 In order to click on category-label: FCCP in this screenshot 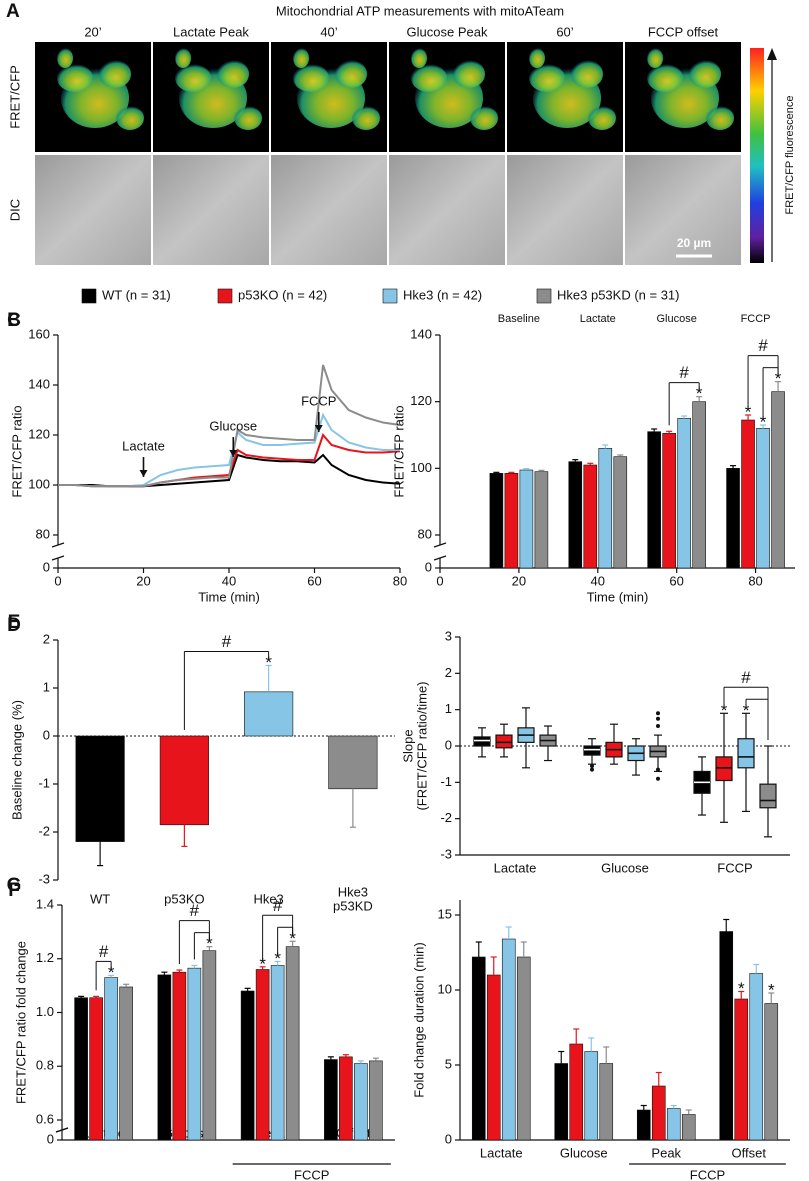, I will do `click(734, 867)`.